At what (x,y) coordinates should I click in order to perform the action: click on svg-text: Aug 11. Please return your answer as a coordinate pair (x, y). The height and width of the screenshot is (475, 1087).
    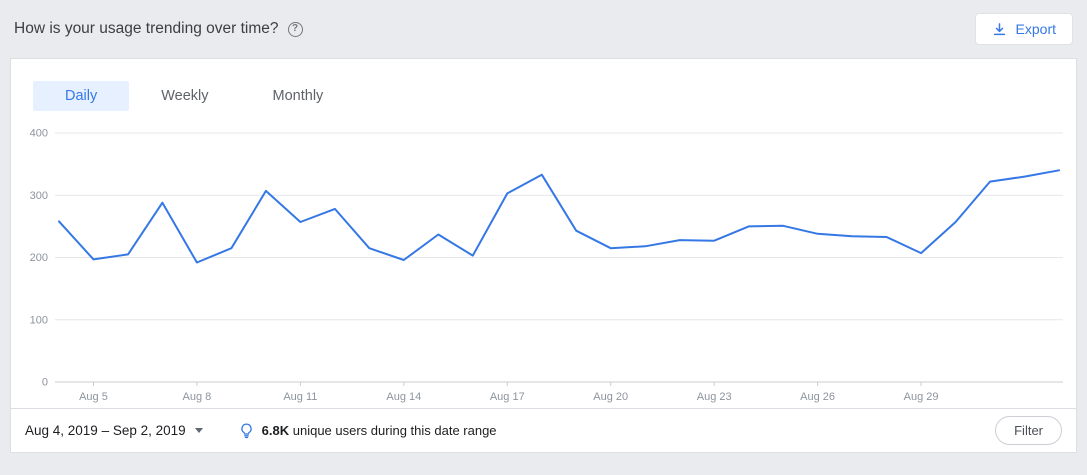
    Looking at the image, I should click on (300, 397).